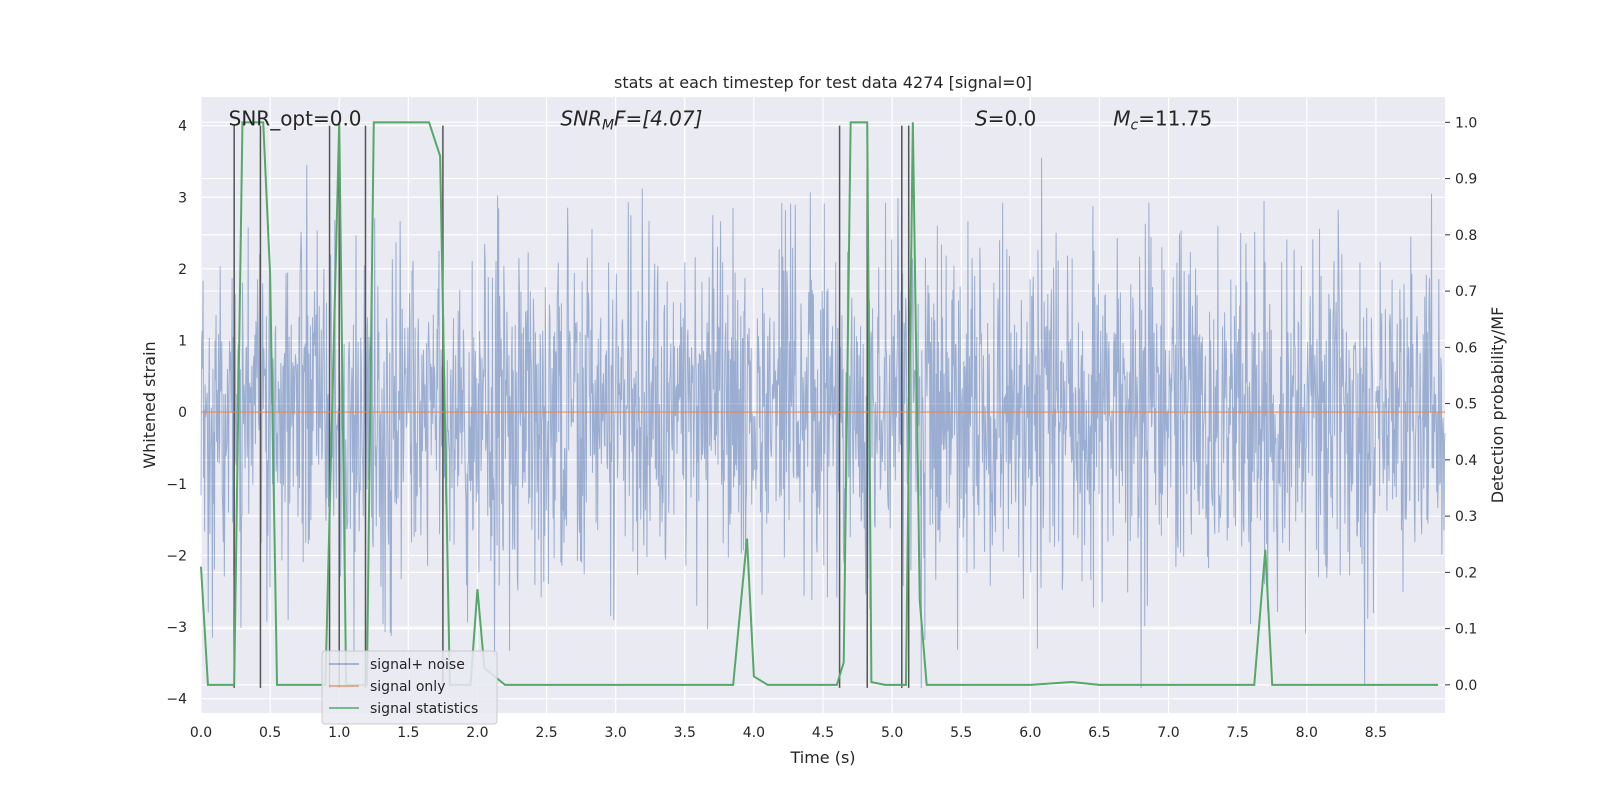  What do you see at coordinates (1175, 119) in the screenshot?
I see `annotation-value: =11.75` at bounding box center [1175, 119].